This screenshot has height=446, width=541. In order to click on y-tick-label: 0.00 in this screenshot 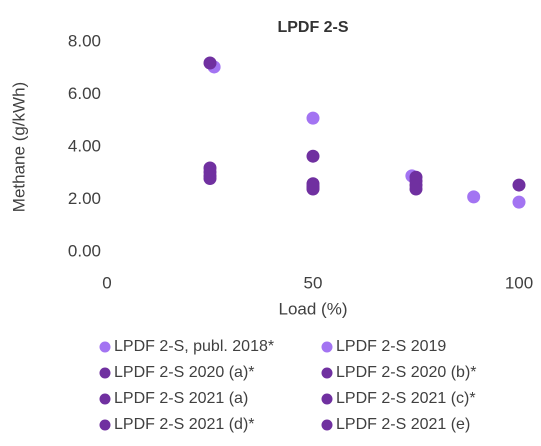, I will do `click(84, 250)`.